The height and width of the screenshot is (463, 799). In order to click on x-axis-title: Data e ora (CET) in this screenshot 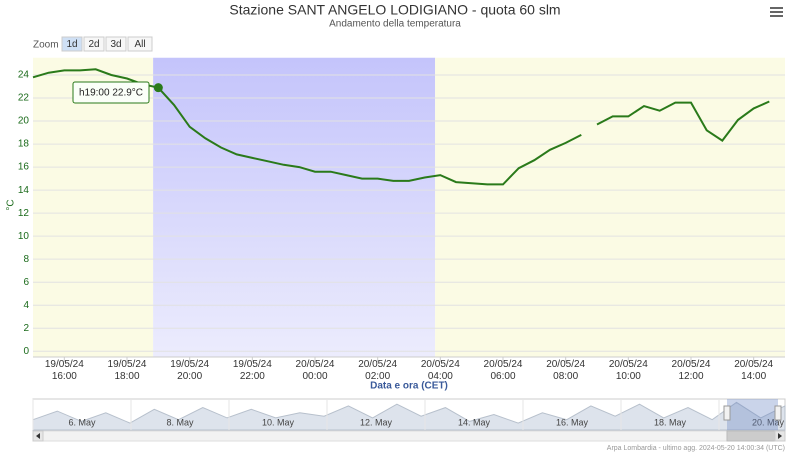, I will do `click(409, 386)`.